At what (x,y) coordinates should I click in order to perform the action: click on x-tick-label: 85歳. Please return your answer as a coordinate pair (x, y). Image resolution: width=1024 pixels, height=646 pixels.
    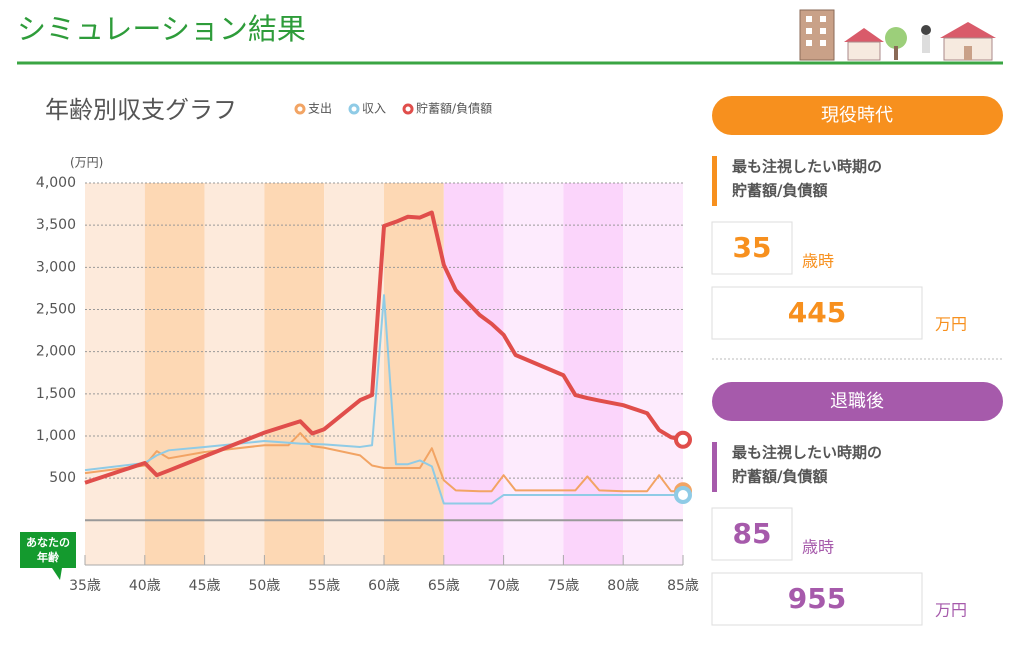
    Looking at the image, I should click on (683, 586).